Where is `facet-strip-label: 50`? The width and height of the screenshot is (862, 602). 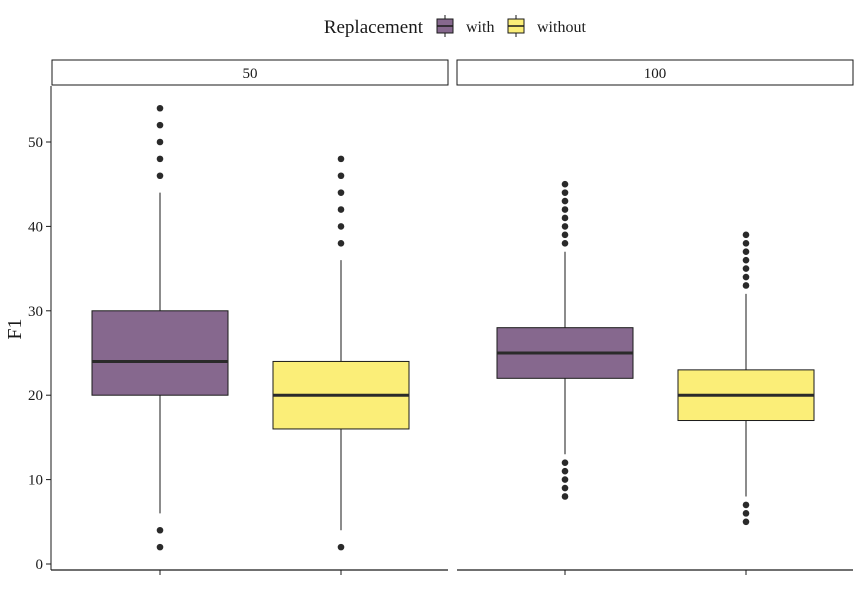
facet-strip-label: 50 is located at coordinates (250, 74).